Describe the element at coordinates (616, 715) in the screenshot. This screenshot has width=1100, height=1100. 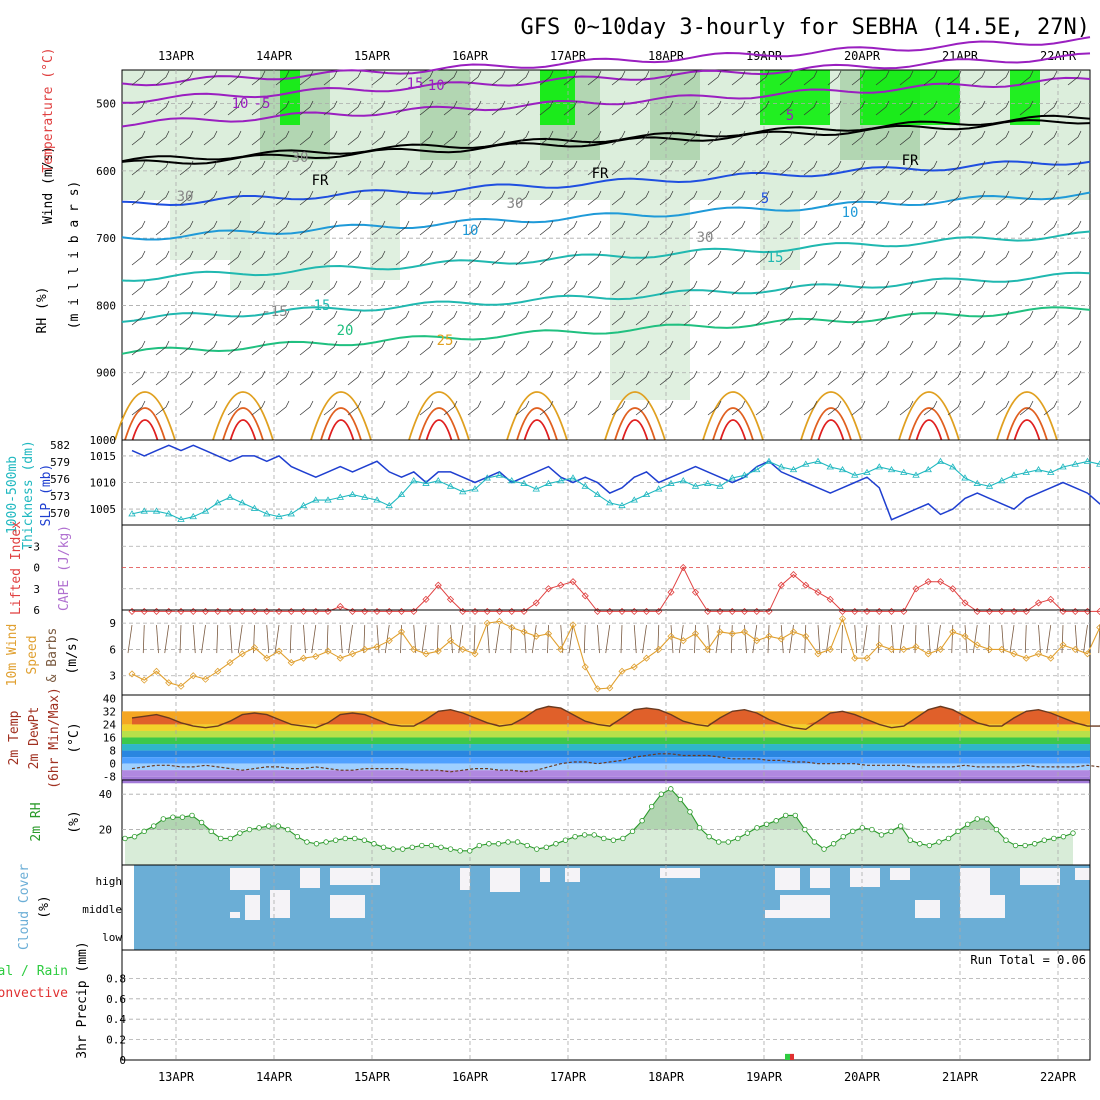
I see `temperature-area` at that location.